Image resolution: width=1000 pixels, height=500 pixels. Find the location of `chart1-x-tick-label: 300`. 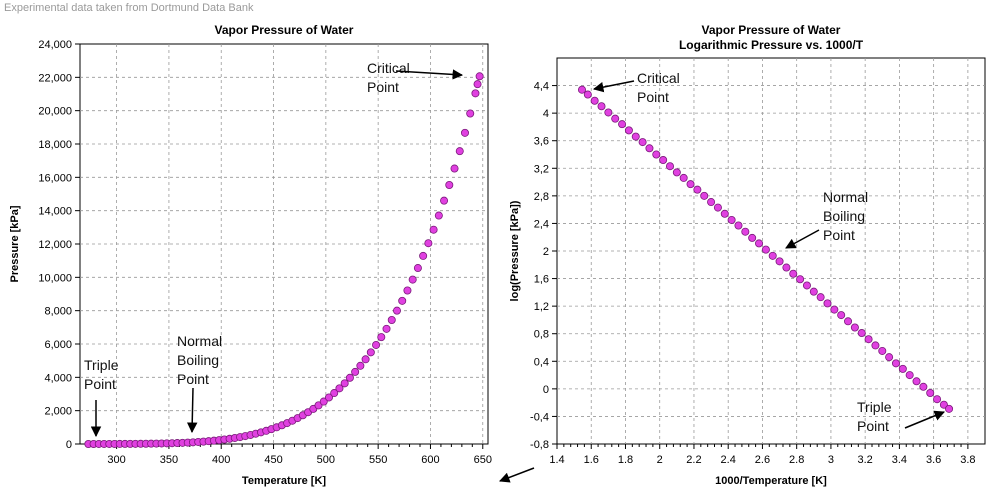

chart1-x-tick-label: 300 is located at coordinates (116, 460).